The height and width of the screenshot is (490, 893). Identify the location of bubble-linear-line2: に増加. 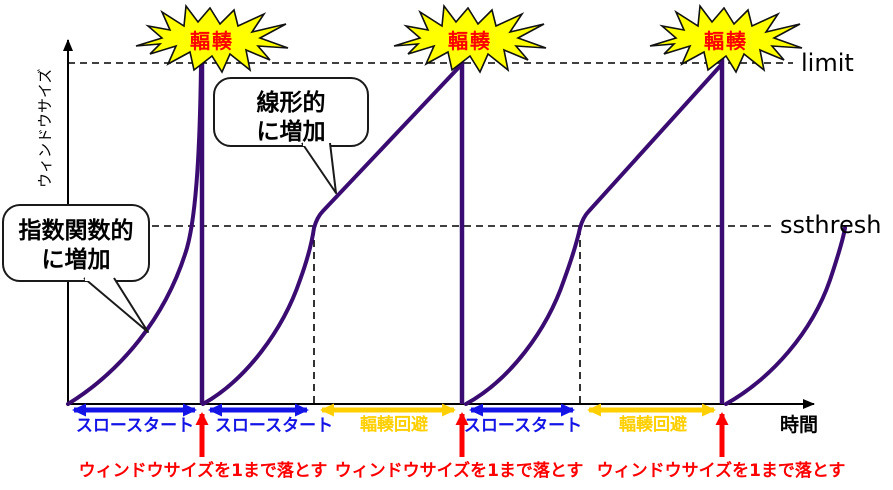
(291, 131).